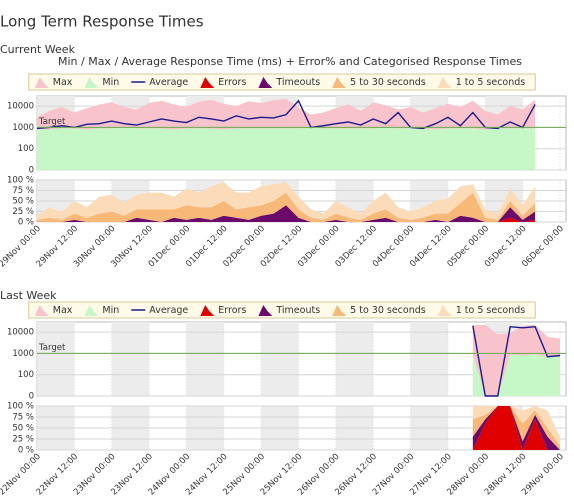 The image size is (574, 499). What do you see at coordinates (38, 49) in the screenshot?
I see `section-heading: Current Week` at bounding box center [38, 49].